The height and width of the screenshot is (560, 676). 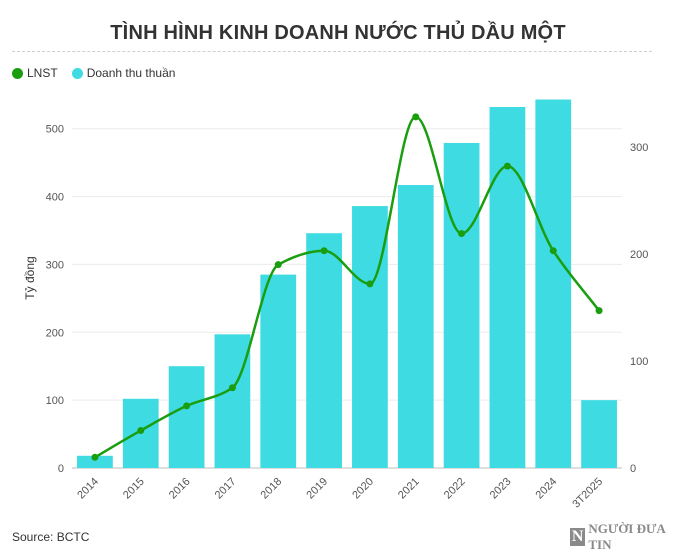 I want to click on logo-letter: N, so click(x=578, y=537).